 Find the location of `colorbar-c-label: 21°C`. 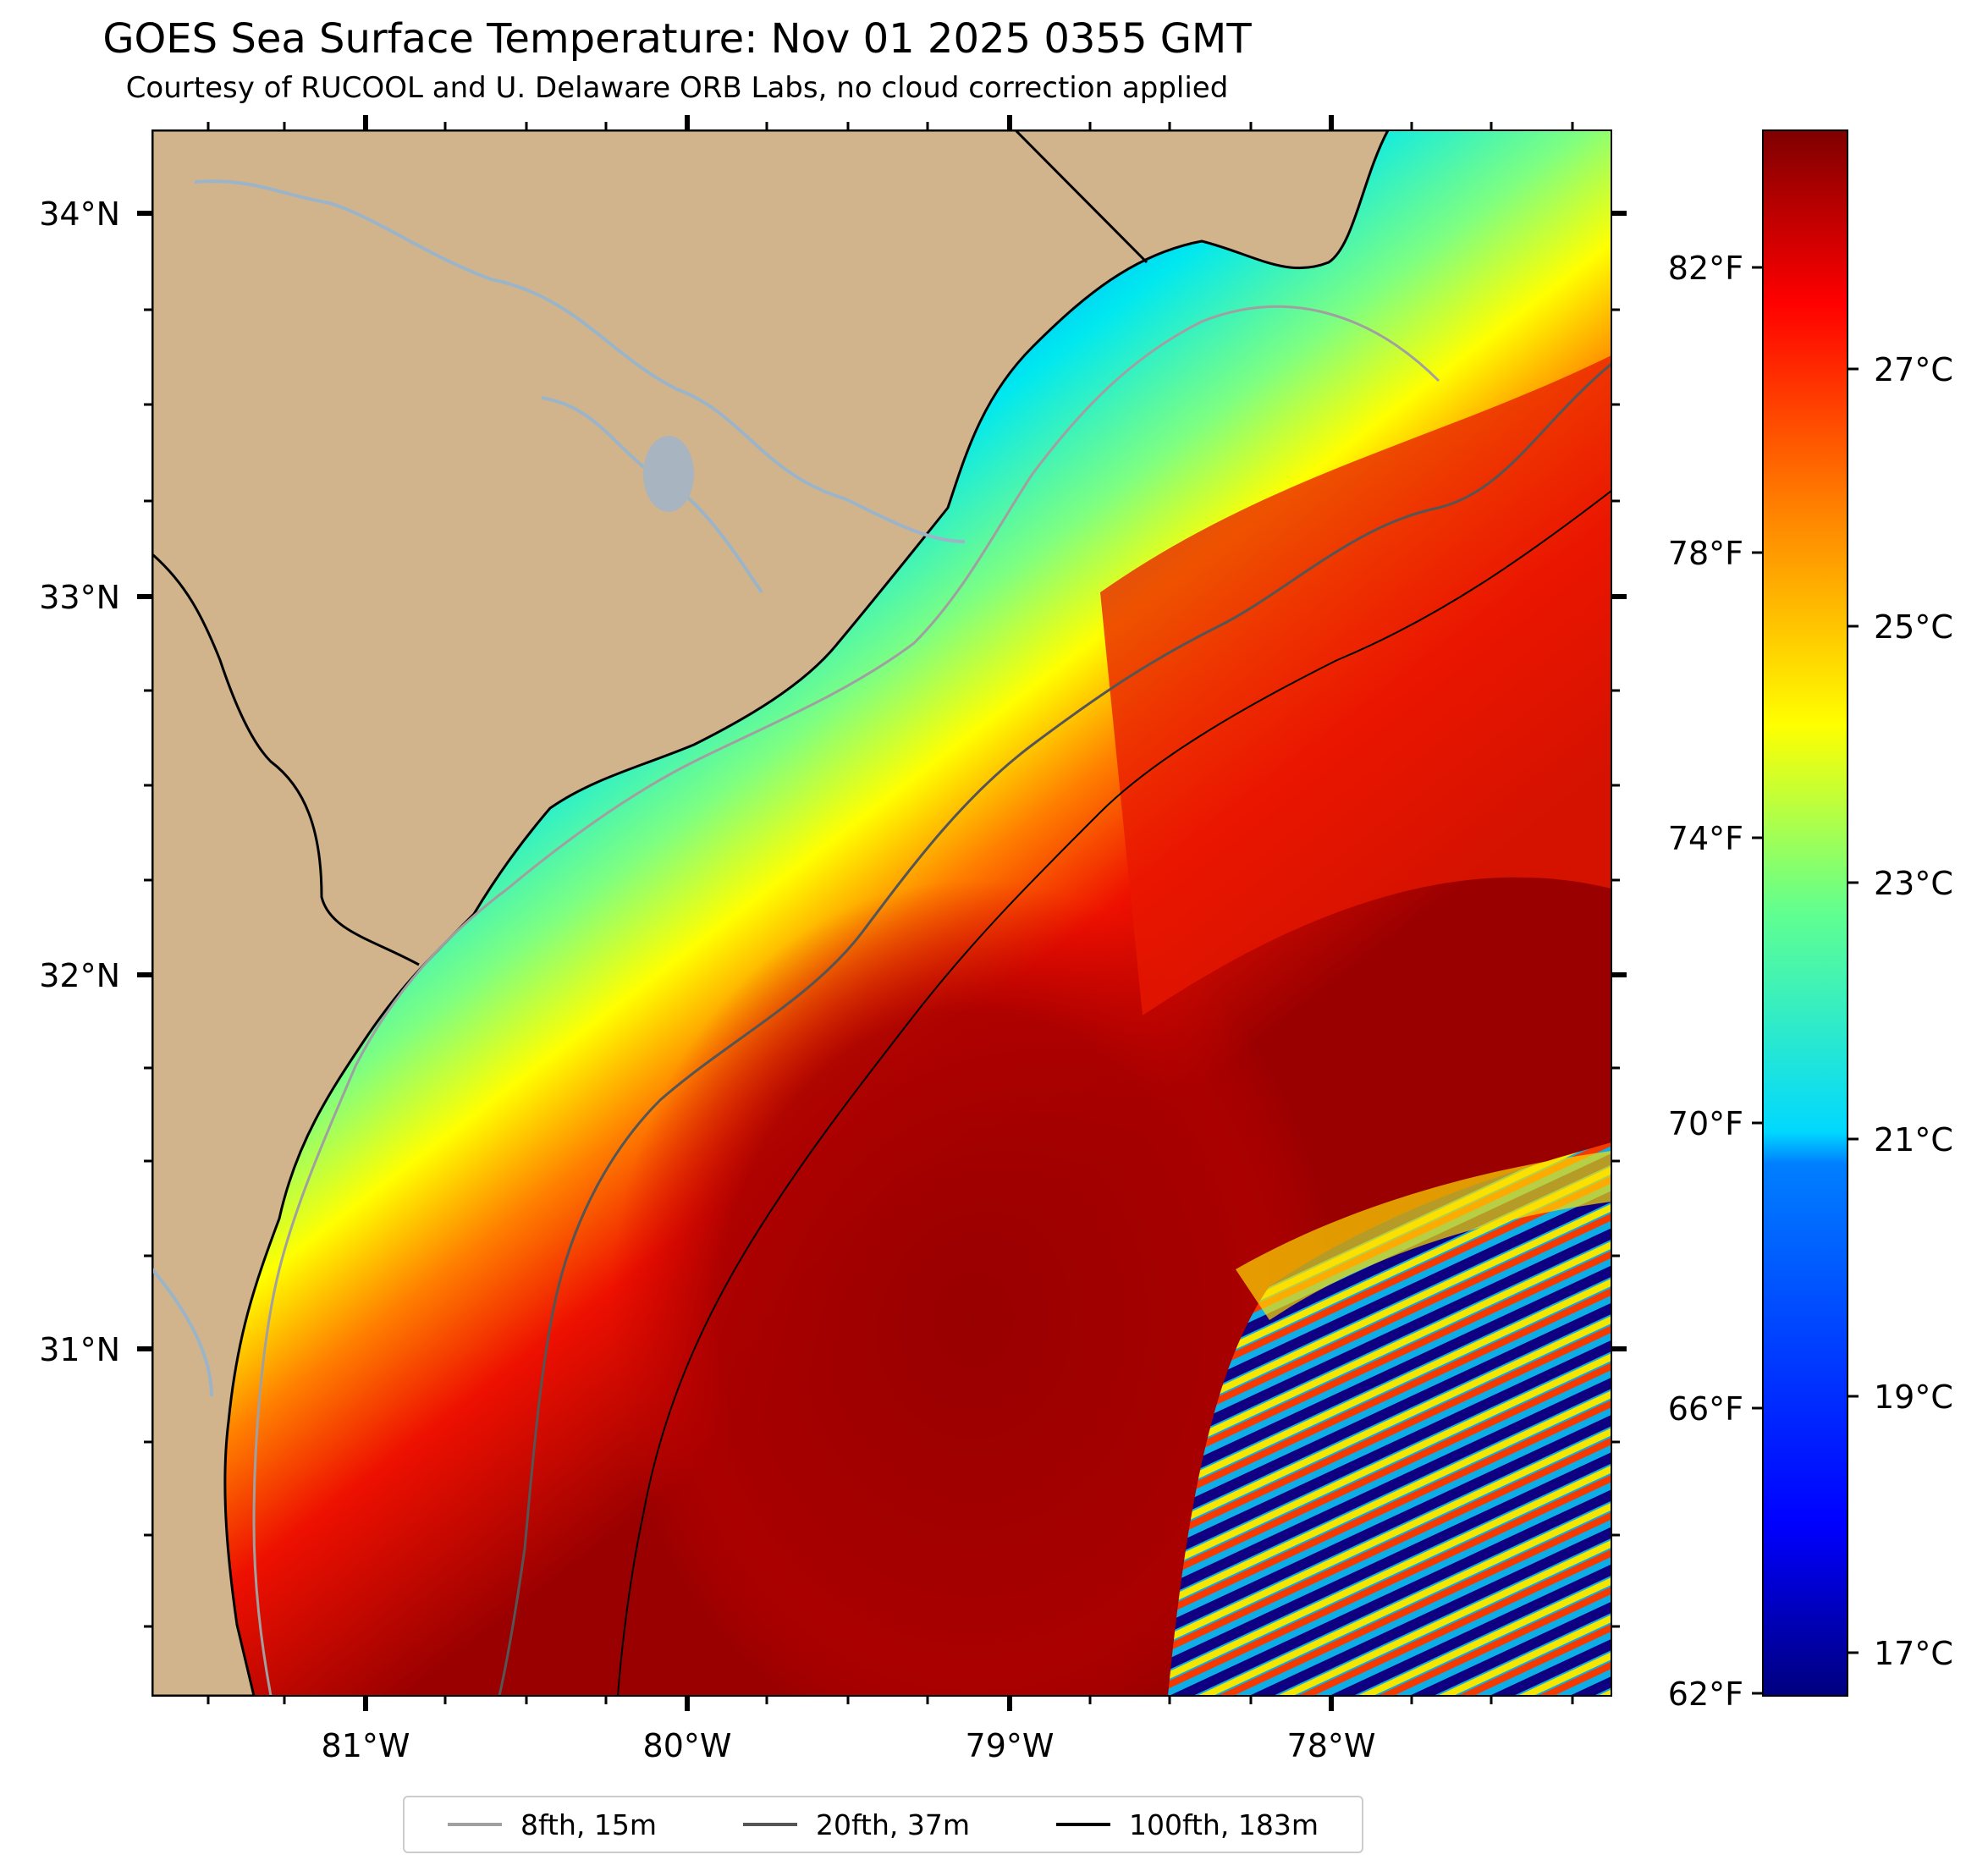

colorbar-c-label: 21°C is located at coordinates (1913, 1140).